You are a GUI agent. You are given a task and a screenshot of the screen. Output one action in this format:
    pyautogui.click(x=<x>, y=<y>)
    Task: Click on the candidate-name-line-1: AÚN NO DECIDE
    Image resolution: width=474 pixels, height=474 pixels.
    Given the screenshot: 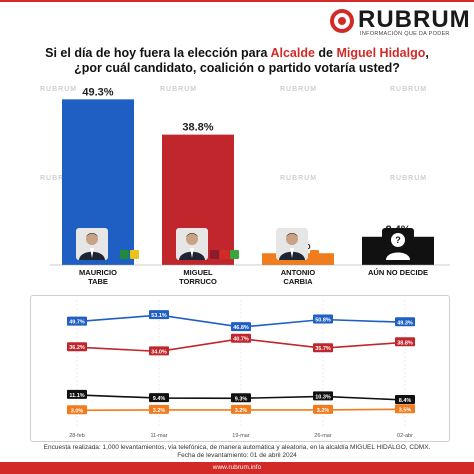 What is the action you would take?
    pyautogui.click(x=397, y=272)
    